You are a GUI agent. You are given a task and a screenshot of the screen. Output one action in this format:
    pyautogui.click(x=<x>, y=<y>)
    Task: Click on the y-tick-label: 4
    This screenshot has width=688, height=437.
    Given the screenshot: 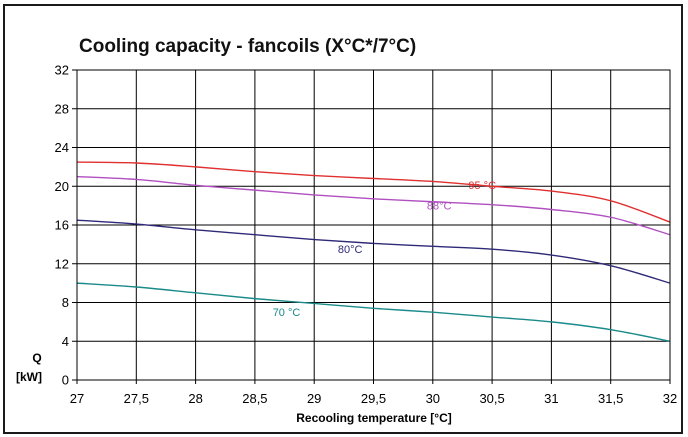 What is the action you would take?
    pyautogui.click(x=65, y=341)
    